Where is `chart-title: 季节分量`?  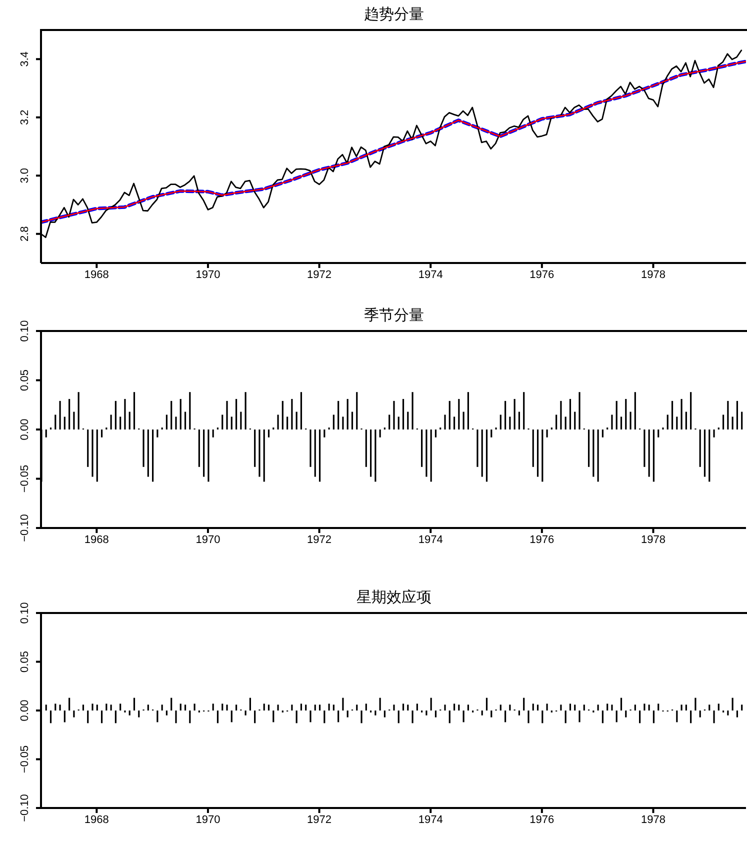 chart-title: 季节分量 is located at coordinates (394, 316).